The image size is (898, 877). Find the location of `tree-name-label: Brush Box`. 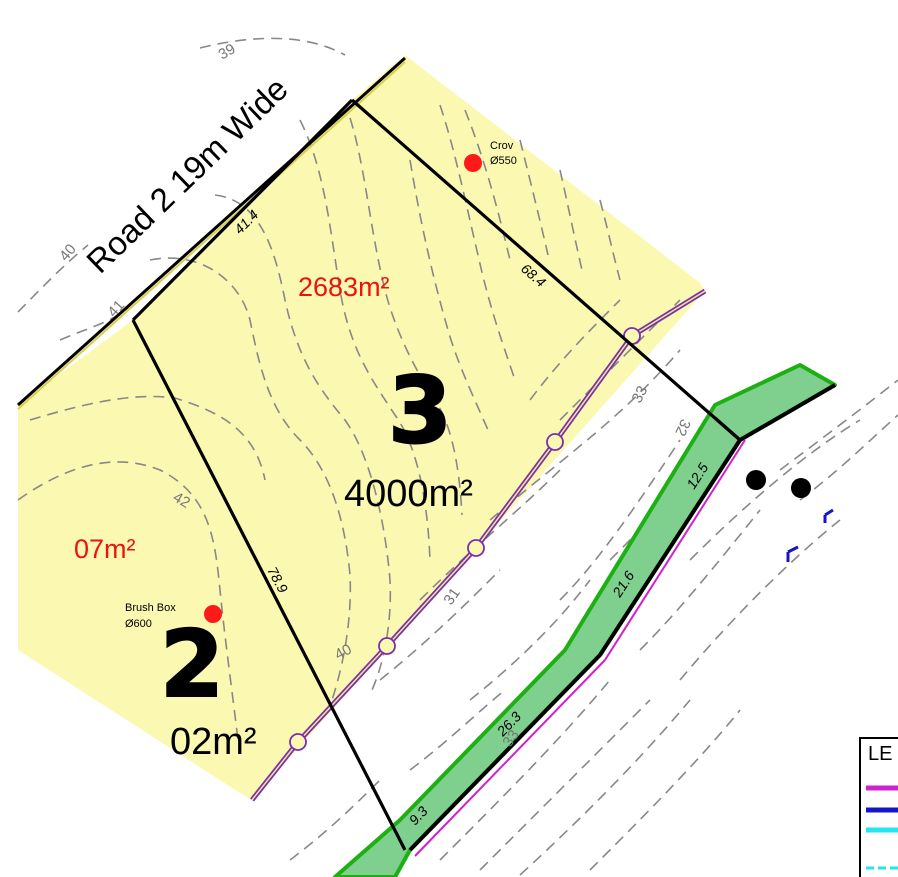

tree-name-label: Brush Box is located at coordinates (150, 608).